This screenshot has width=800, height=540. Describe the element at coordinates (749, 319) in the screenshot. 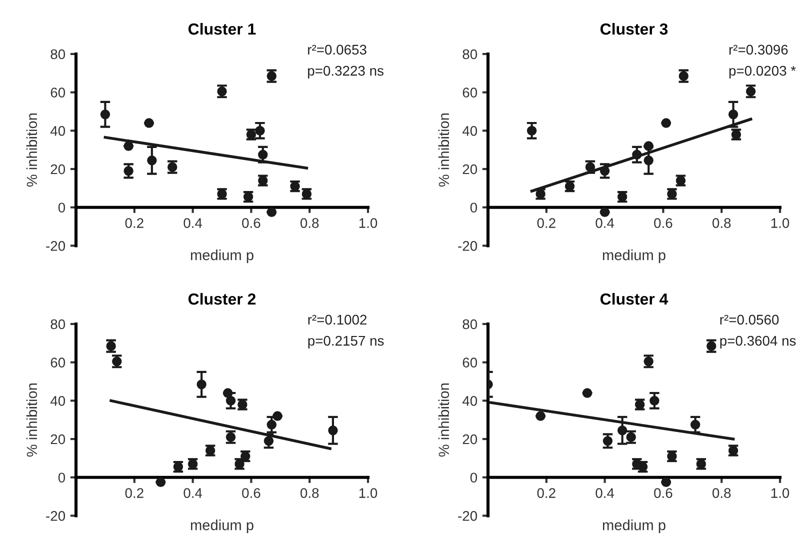

I see `annotation: r²=0.0560` at that location.